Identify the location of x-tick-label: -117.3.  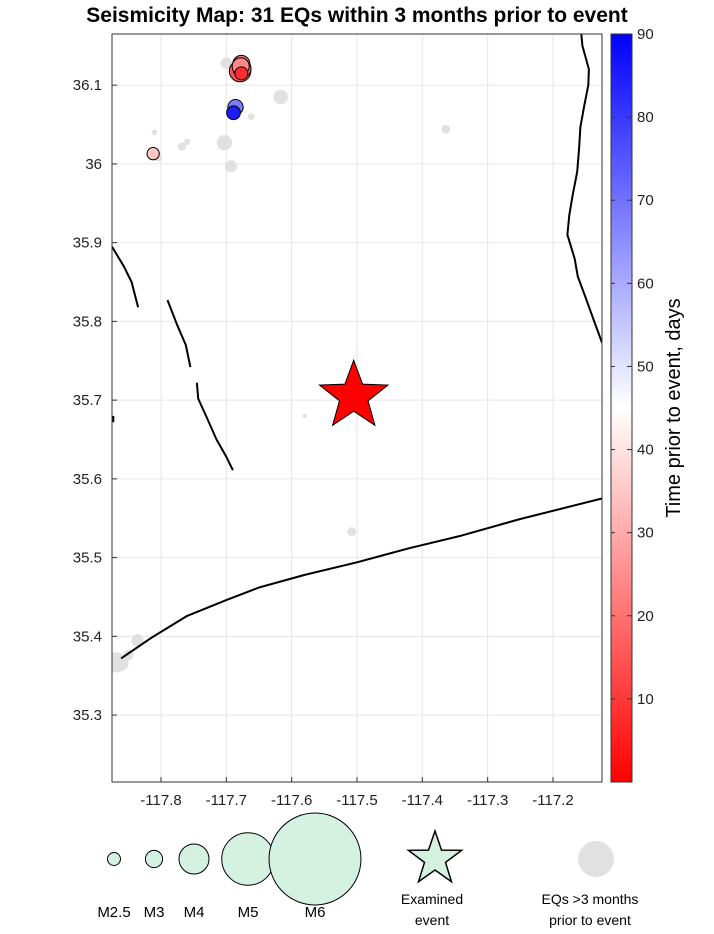
(487, 800).